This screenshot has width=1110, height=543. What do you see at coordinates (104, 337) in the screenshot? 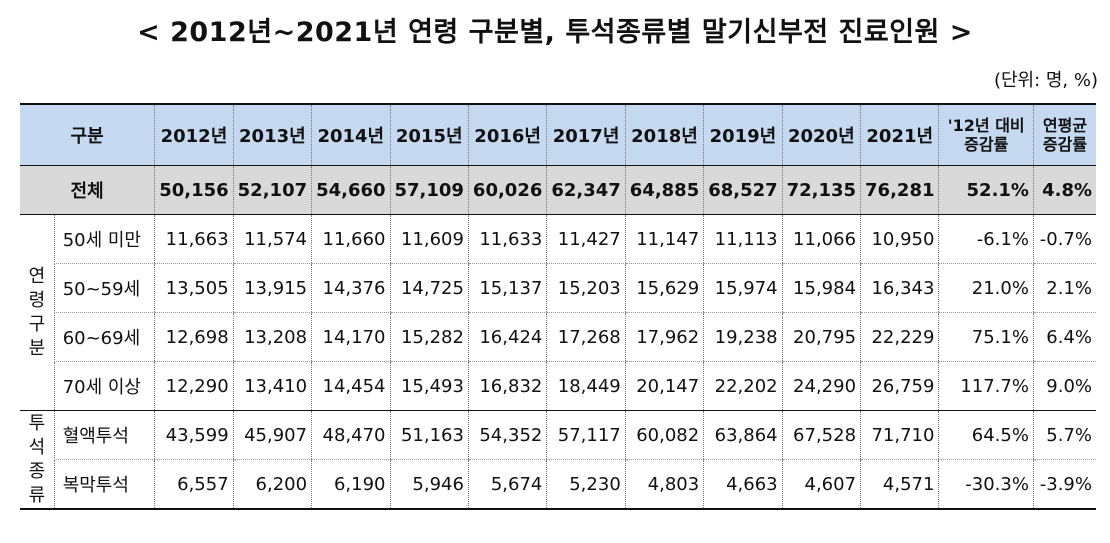
I see `row-label: 60~69세` at bounding box center [104, 337].